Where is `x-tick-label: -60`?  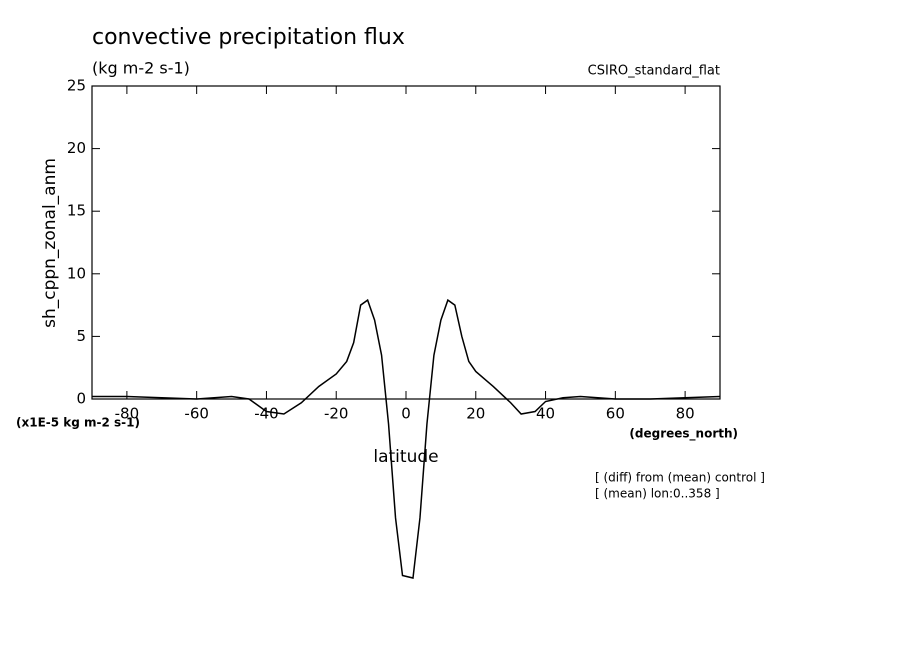
x-tick-label: -60 is located at coordinates (196, 414).